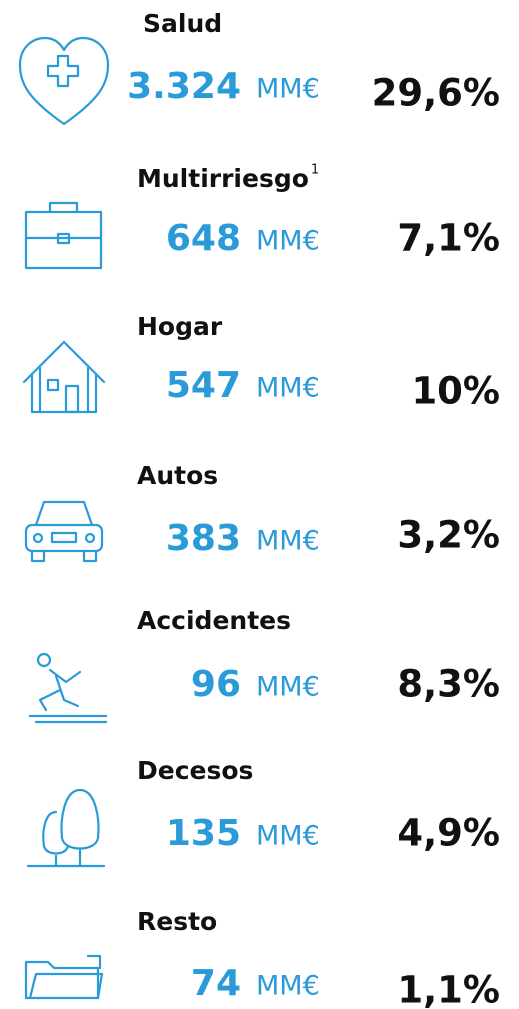 The width and height of the screenshot is (519, 1009). I want to click on icon-house, so click(64, 377).